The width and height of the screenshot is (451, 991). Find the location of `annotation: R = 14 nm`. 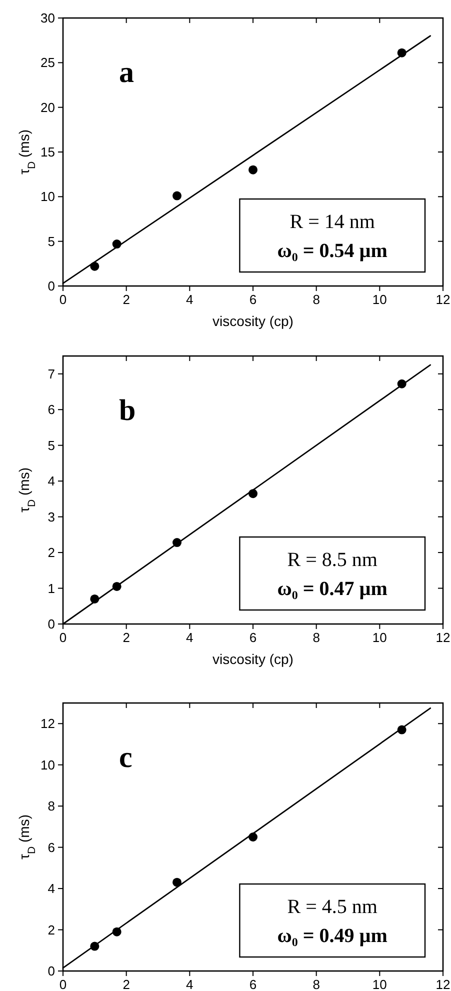

annotation: R = 14 nm is located at coordinates (333, 222).